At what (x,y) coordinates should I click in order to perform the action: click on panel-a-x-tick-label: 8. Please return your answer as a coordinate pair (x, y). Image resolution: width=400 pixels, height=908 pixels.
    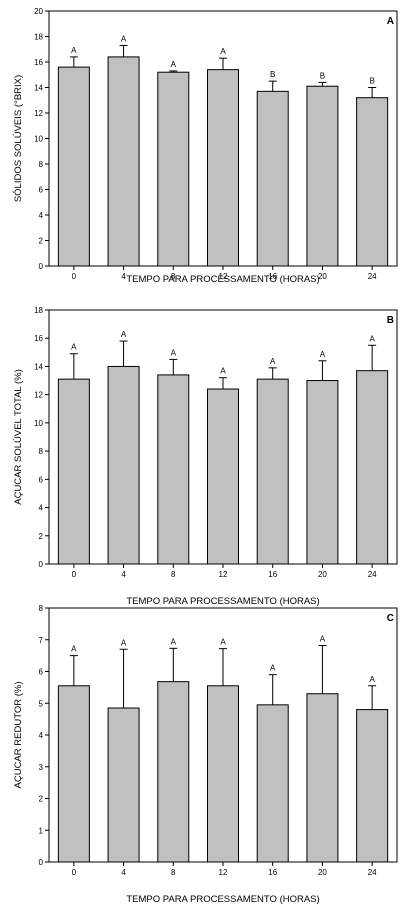
    Looking at the image, I should click on (173, 276).